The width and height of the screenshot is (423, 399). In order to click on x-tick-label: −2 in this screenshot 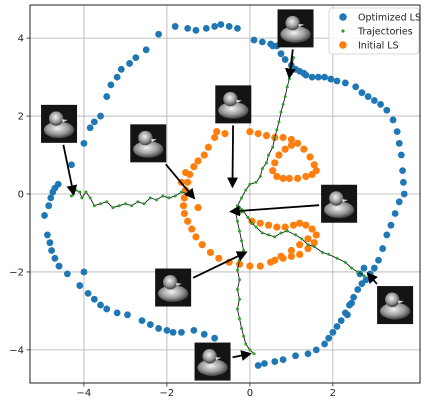, I will do `click(167, 393)`.